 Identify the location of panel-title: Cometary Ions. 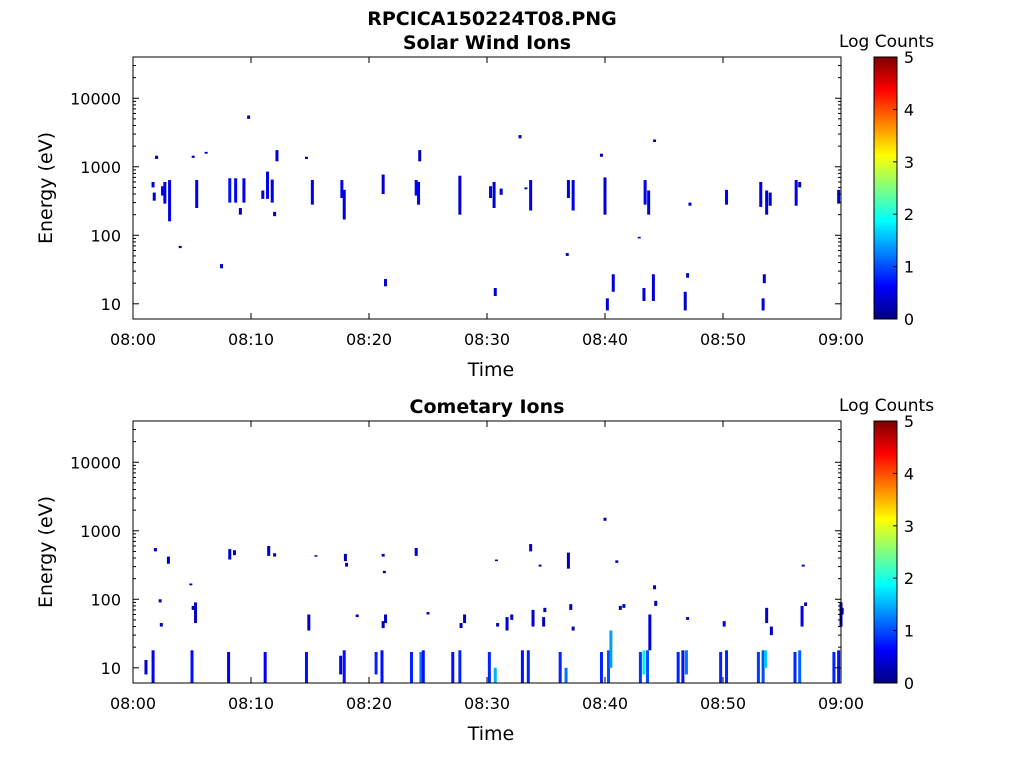
(487, 407).